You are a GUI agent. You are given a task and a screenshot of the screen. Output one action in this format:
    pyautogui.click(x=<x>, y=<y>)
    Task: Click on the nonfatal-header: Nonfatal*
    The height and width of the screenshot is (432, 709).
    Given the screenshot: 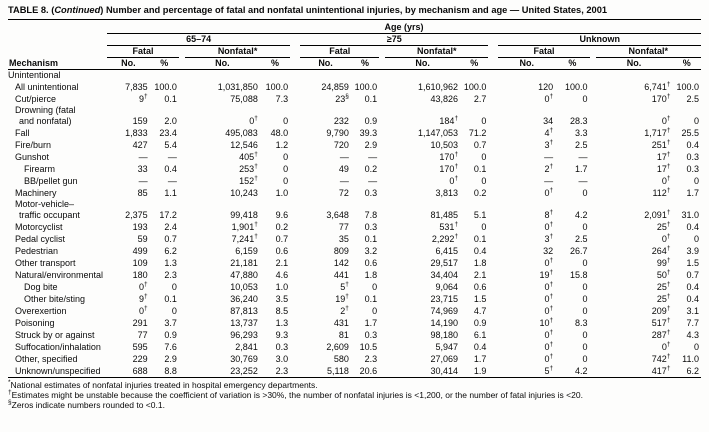 What is the action you would take?
    pyautogui.click(x=648, y=51)
    